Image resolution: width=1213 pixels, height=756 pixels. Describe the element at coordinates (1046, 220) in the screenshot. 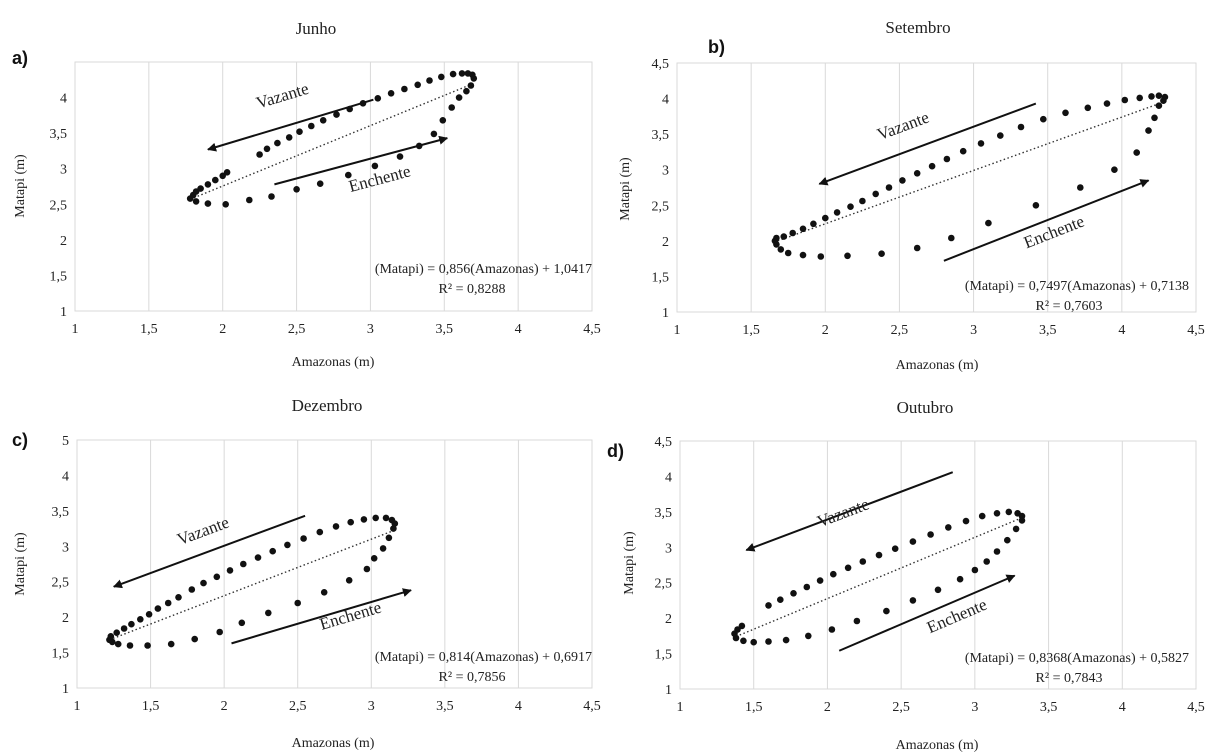

I see `enchente-arrow` at that location.